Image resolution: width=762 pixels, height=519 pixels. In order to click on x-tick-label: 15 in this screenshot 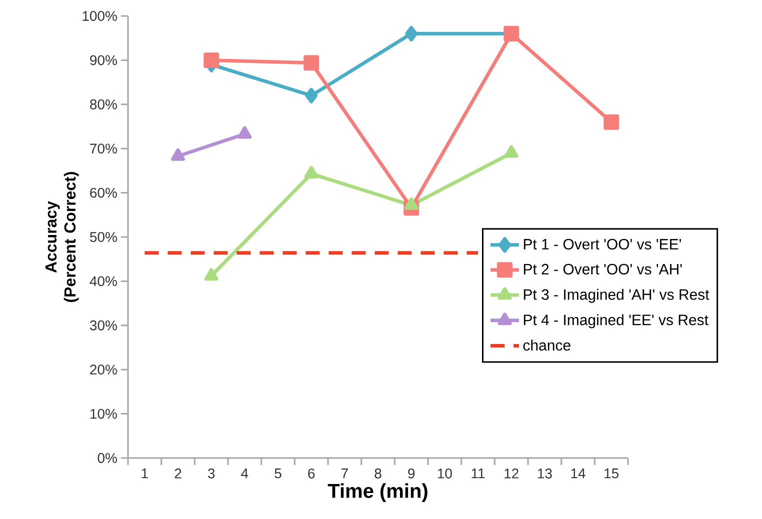, I will do `click(611, 473)`.